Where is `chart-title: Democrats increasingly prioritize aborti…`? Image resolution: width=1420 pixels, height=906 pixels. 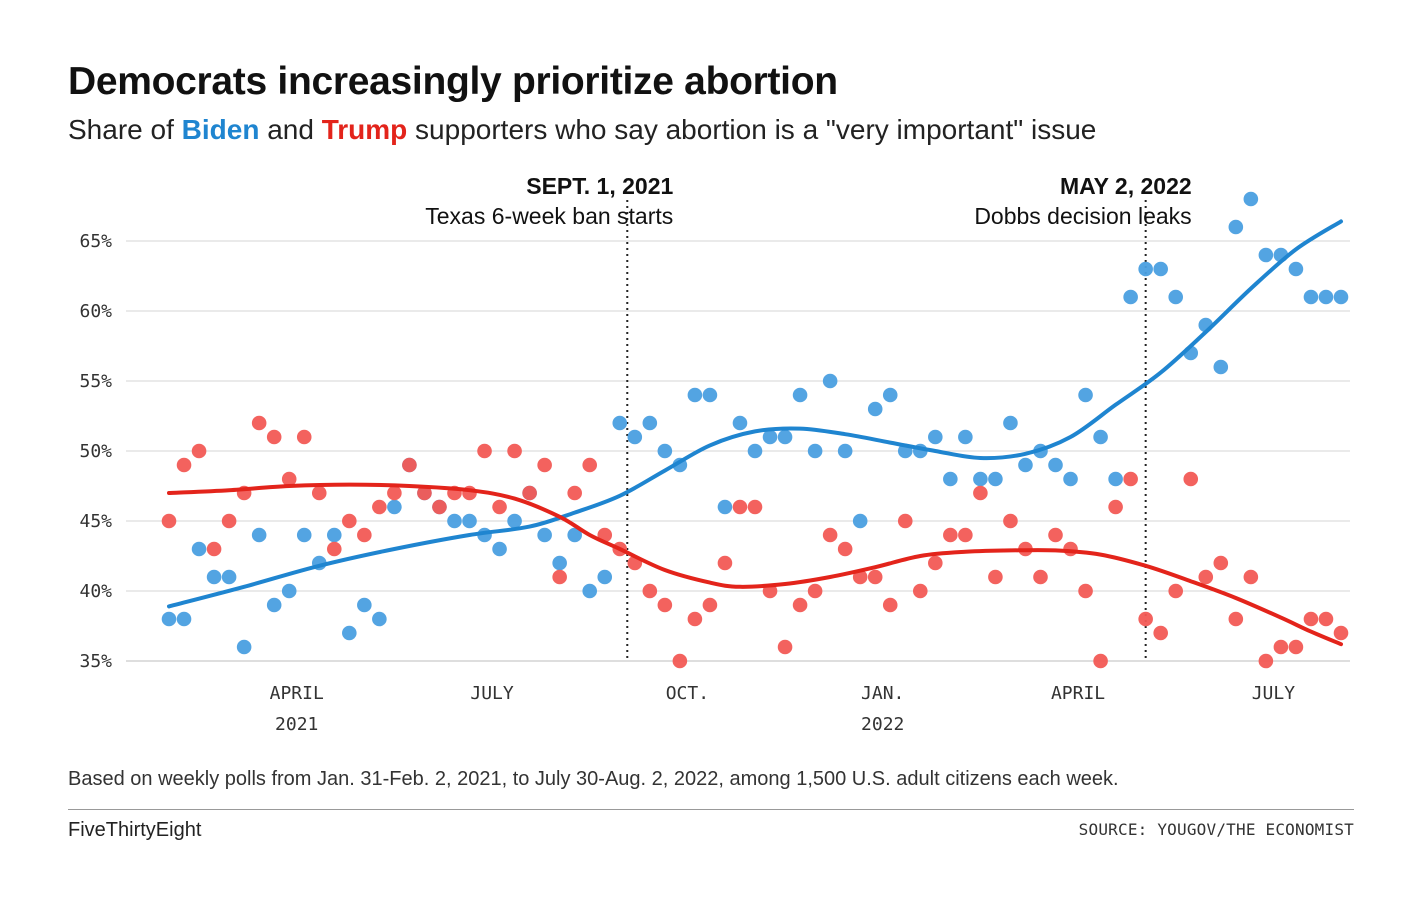
chart-title: Democrats increasingly prioritize aborti… is located at coordinates (453, 81).